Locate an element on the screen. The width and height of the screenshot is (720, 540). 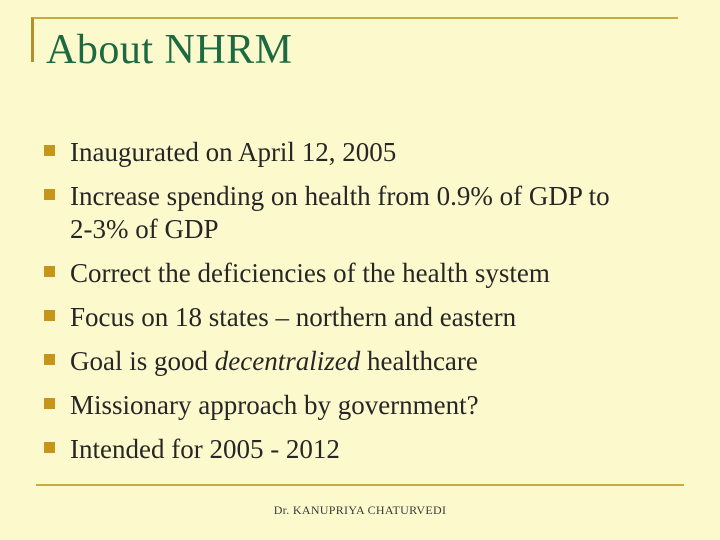
bullet-text: Inaugurated on April 12, 2005 is located at coordinates (233, 152).